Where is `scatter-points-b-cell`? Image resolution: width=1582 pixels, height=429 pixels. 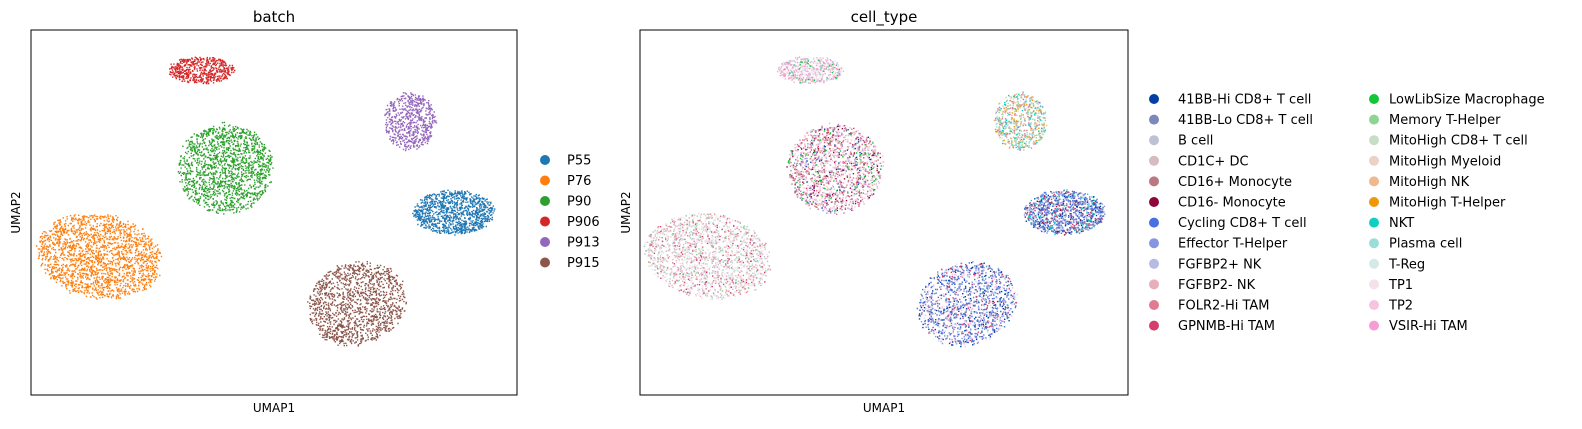
scatter-points-b-cell is located at coordinates (741, 179).